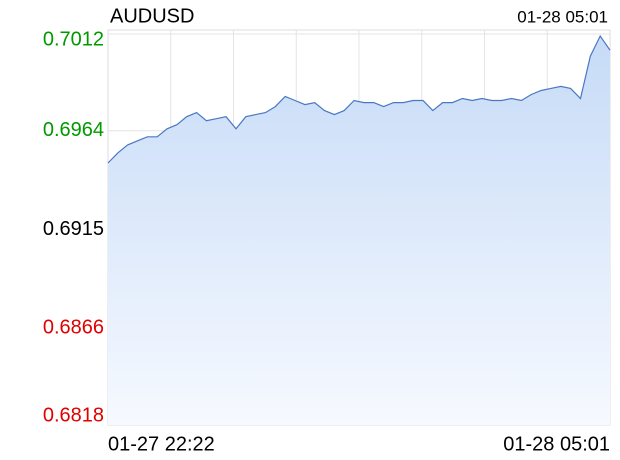 Image resolution: width=620 pixels, height=460 pixels. I want to click on x-tick-label: 01-28 05:01, so click(556, 444).